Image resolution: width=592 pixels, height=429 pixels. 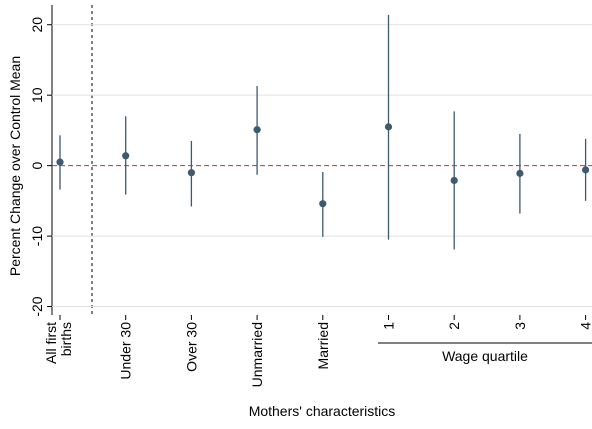 I want to click on y-tick-label: -20, so click(x=37, y=306).